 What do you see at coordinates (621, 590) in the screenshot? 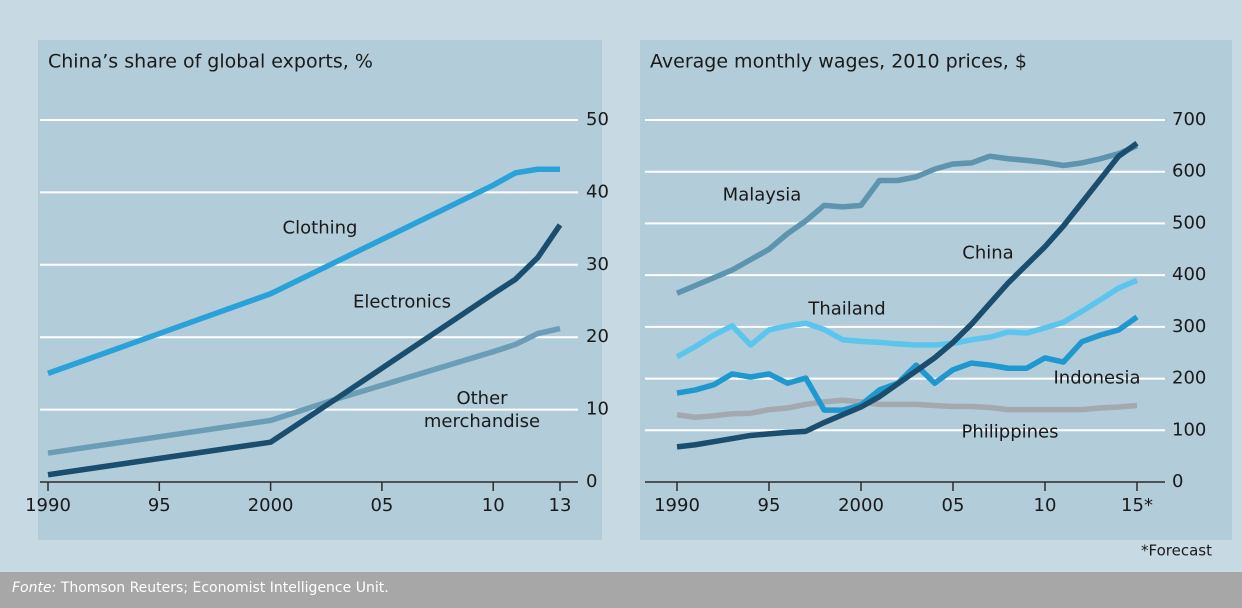
I see `footer` at bounding box center [621, 590].